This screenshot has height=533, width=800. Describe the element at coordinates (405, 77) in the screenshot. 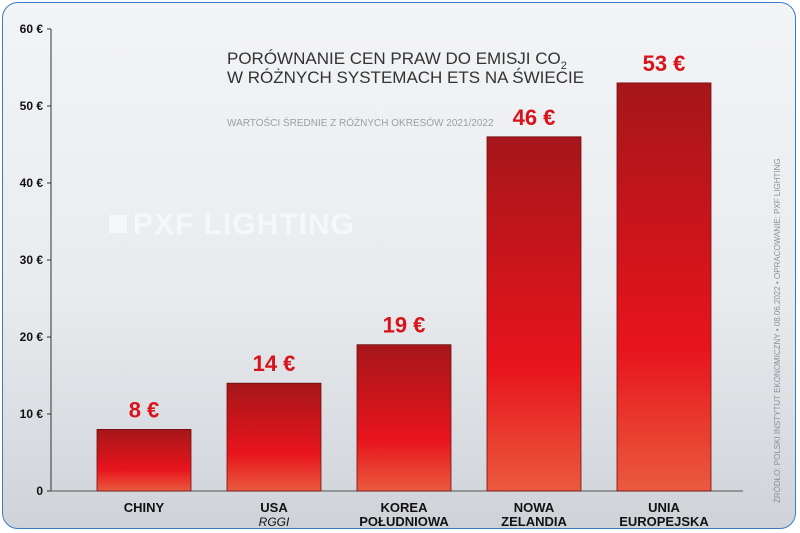

I see `title-line-2: W RÓŻNYCH SYSTEMACH ETS NA ŚWIECIE` at that location.